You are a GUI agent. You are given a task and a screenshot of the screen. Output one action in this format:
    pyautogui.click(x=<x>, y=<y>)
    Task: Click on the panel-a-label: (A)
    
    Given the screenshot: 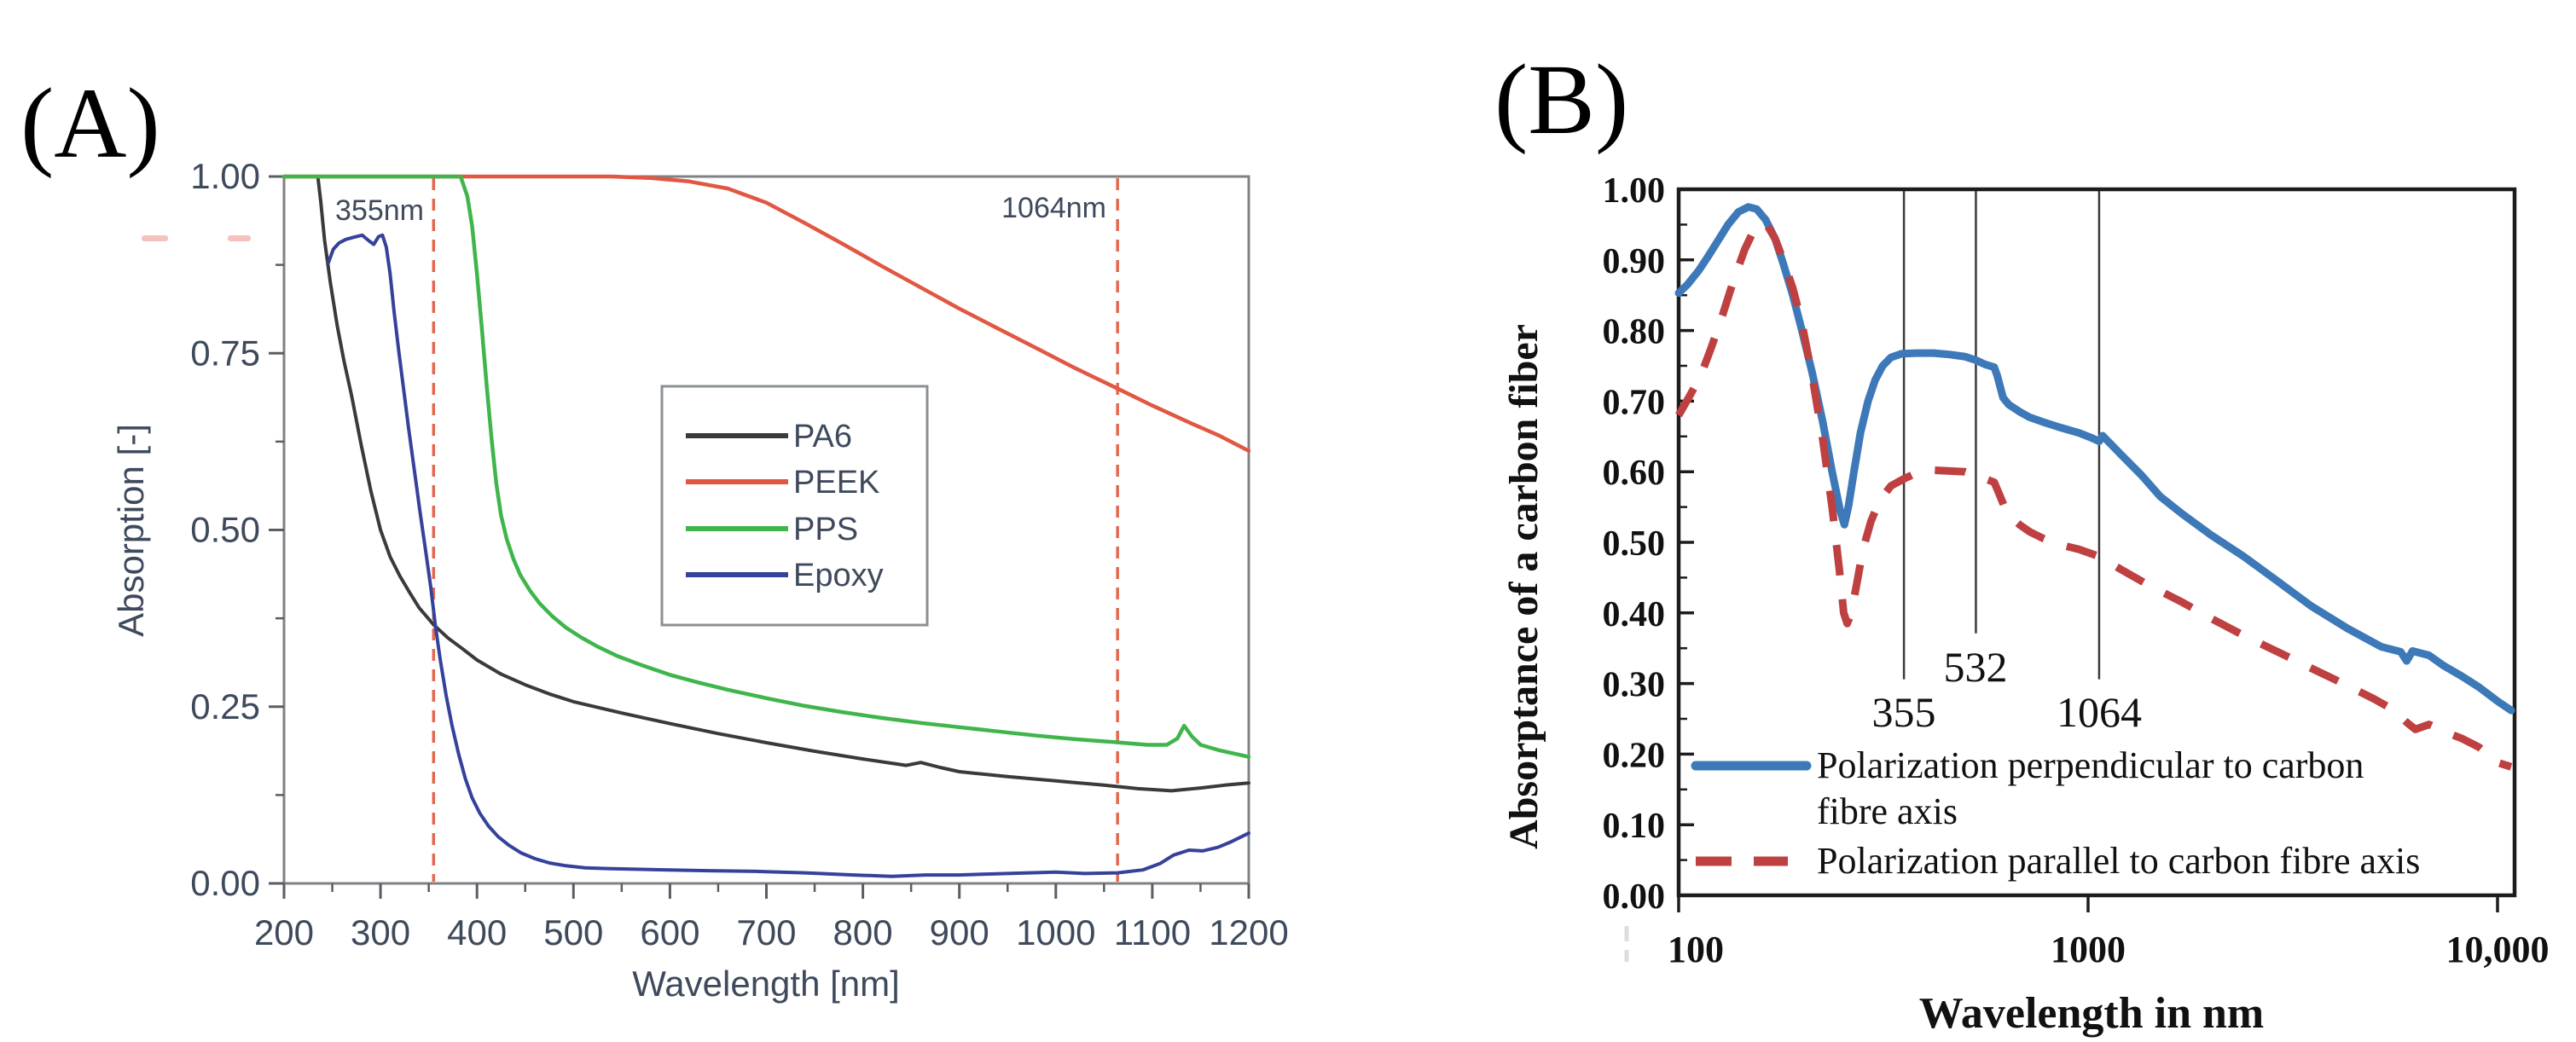 What is the action you would take?
    pyautogui.click(x=90, y=123)
    